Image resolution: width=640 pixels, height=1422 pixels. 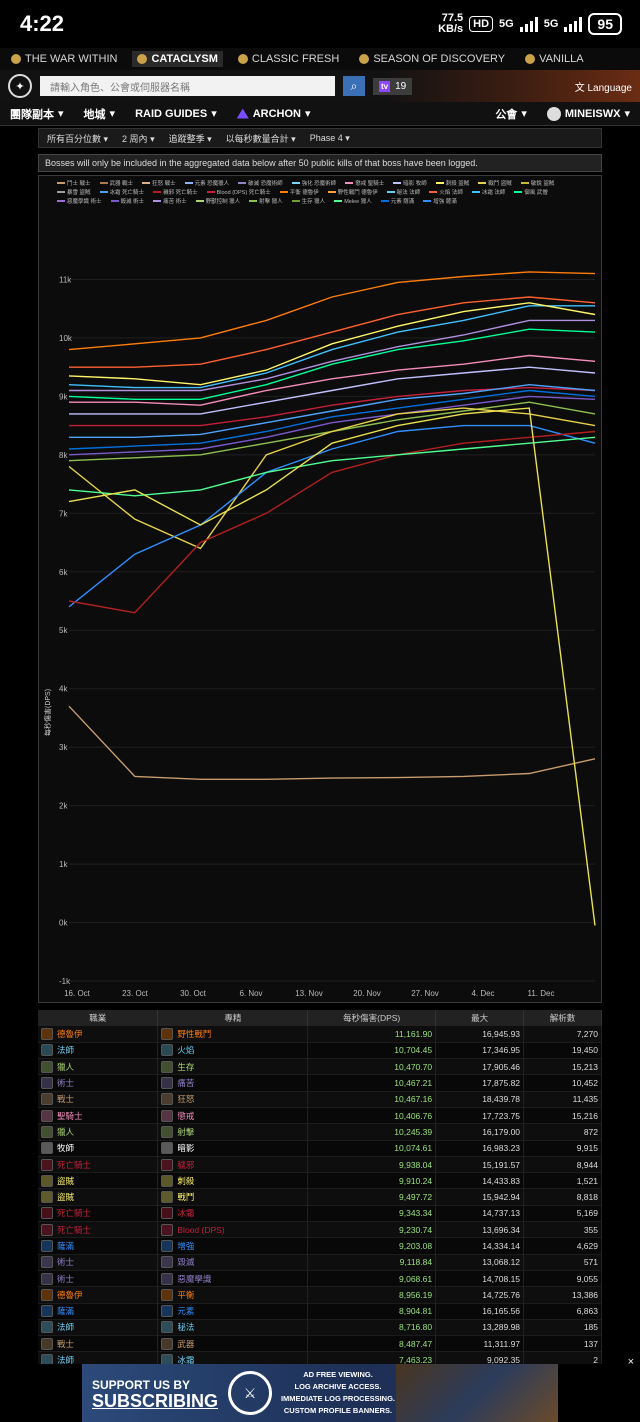 I want to click on table-row: 死亡騎士 Blood (DPS) 9,230.74 13,696.34 355, so click(x=320, y=1229).